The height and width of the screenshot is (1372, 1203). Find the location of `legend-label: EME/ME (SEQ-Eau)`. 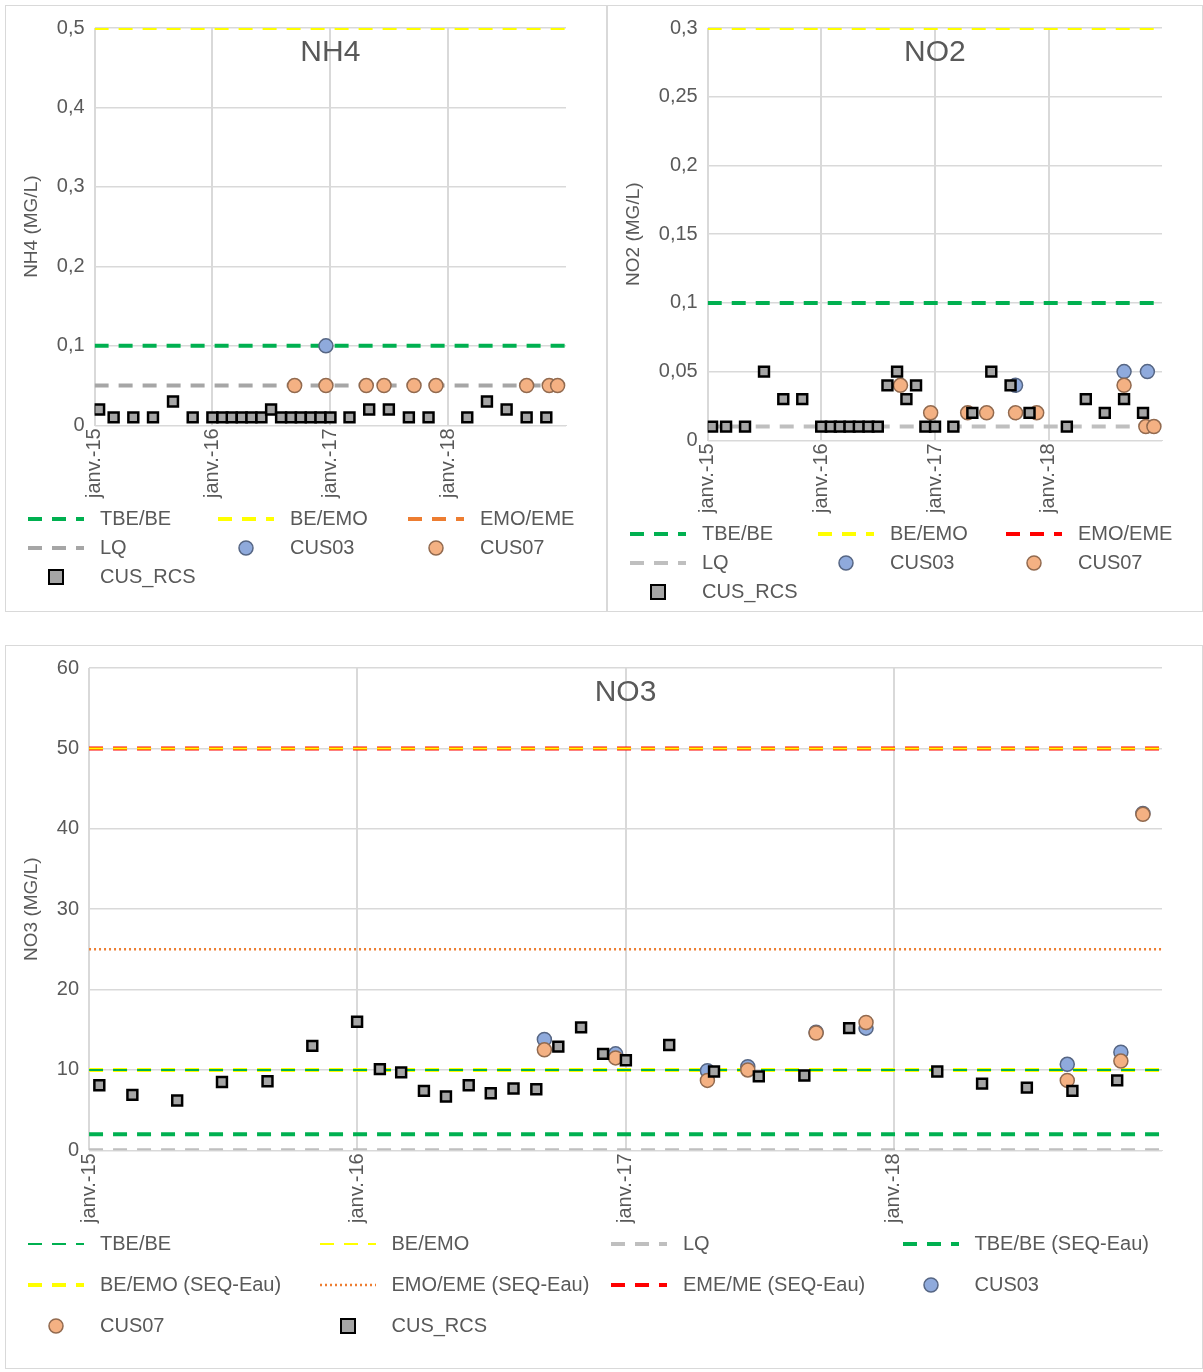

legend-label: EME/ME (SEQ-Eau) is located at coordinates (774, 1284).